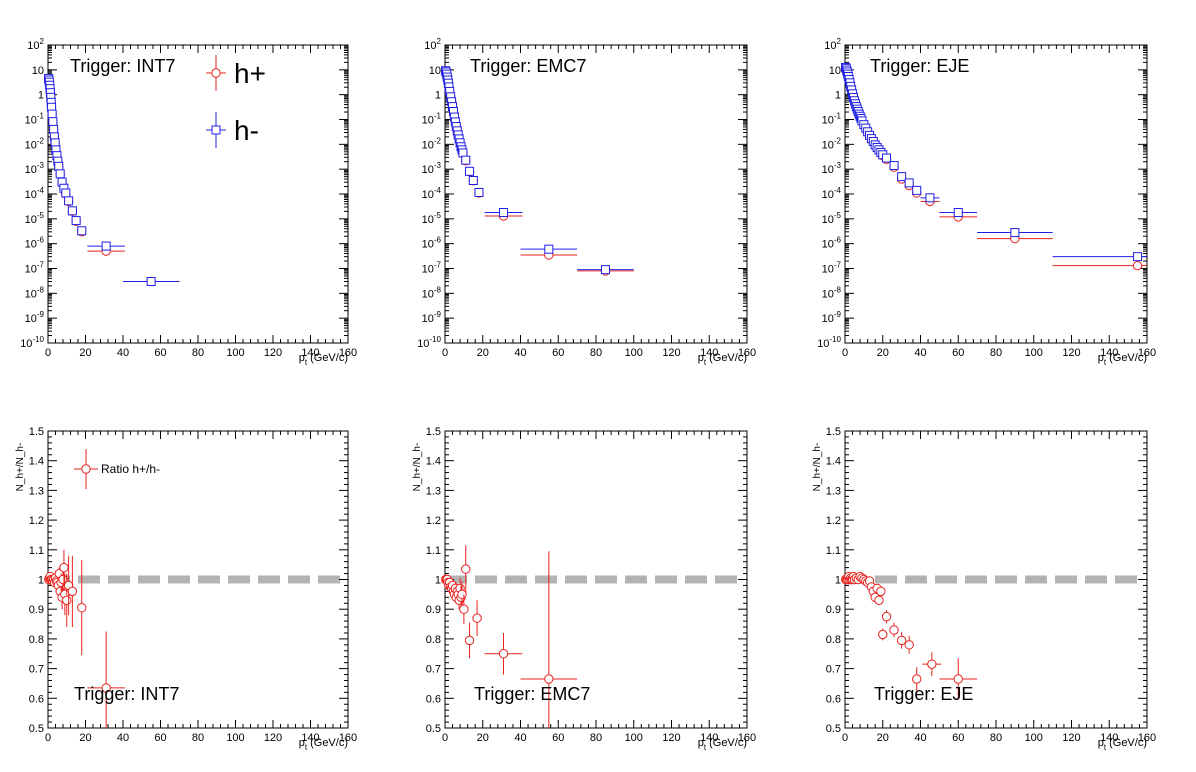 The image size is (1196, 772). What do you see at coordinates (833, 551) in the screenshot?
I see `y-tick-label: 1.1` at bounding box center [833, 551].